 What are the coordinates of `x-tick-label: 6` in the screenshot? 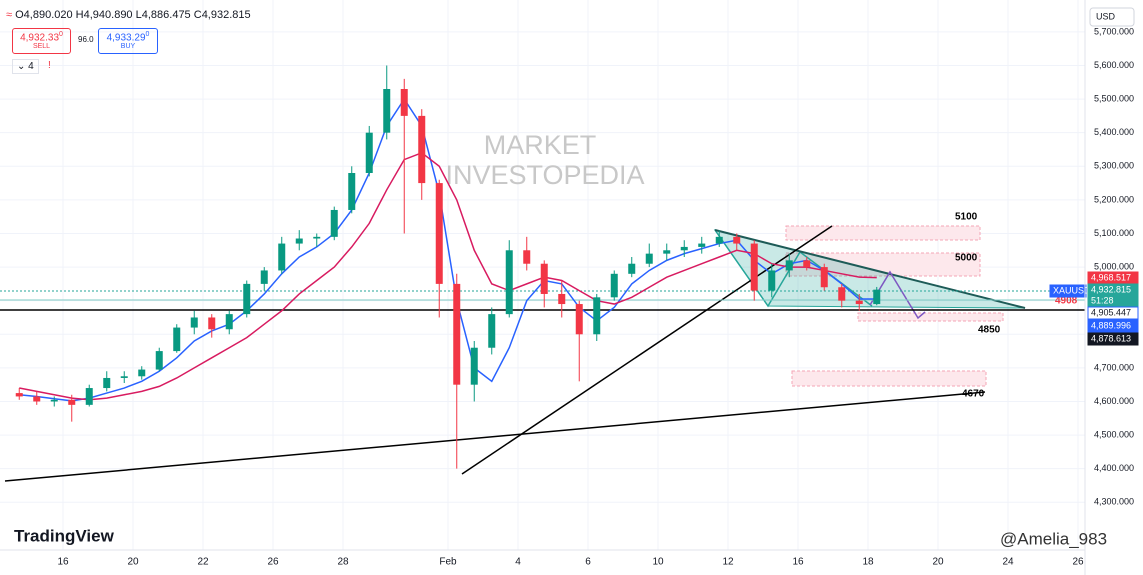 It's located at (588, 562).